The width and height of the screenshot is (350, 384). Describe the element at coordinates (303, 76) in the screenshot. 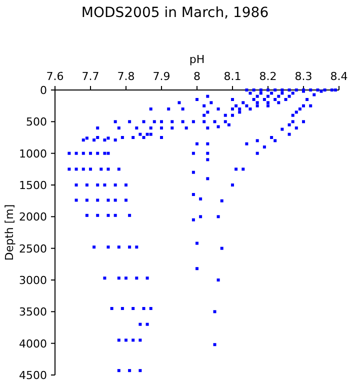

I see `x-tick-label: 8.3` at that location.